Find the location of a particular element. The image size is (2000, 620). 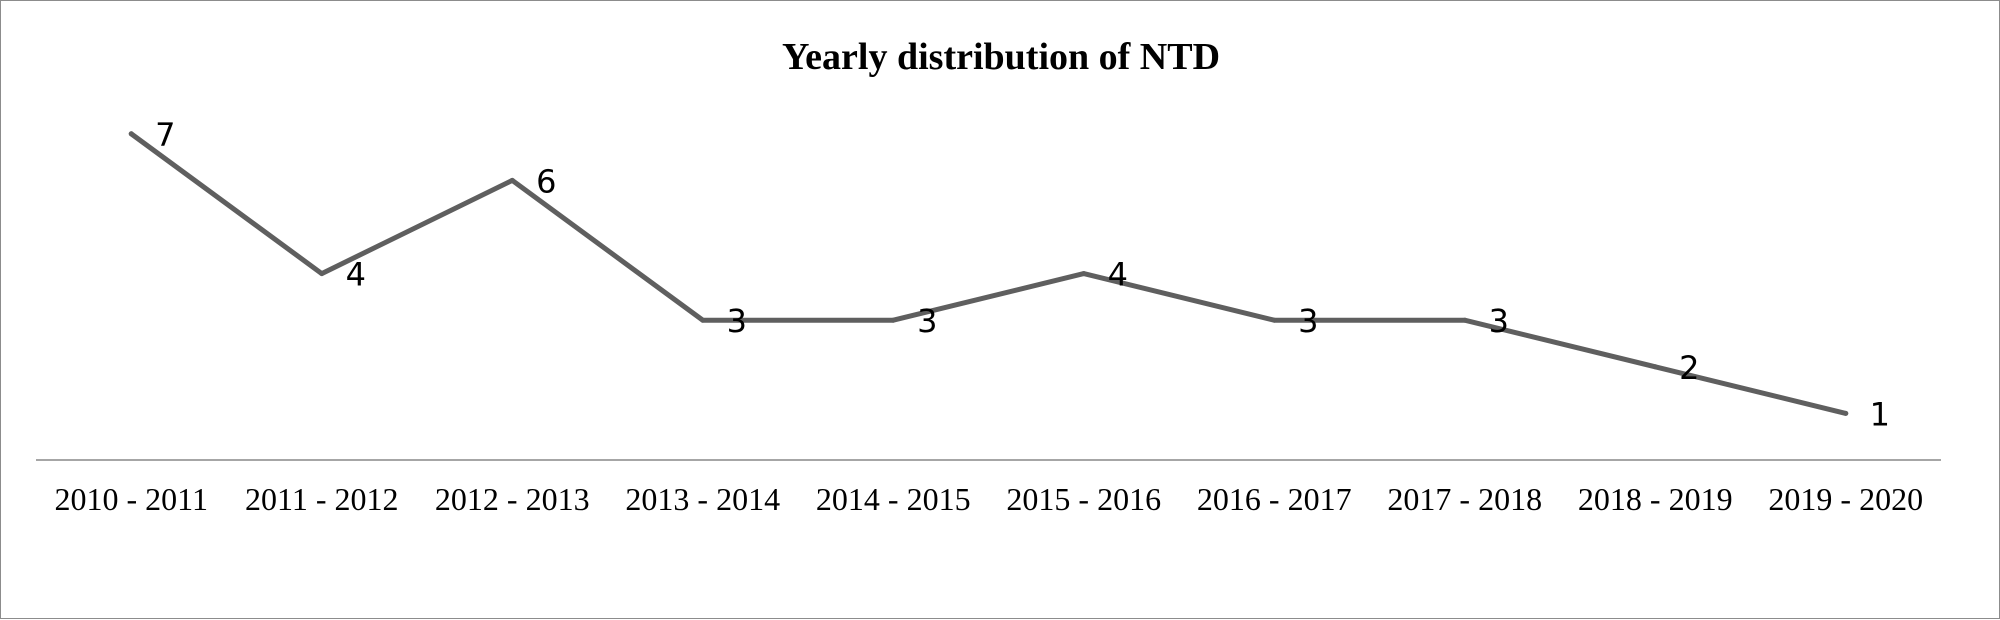

data-label: 2 is located at coordinates (1689, 368).